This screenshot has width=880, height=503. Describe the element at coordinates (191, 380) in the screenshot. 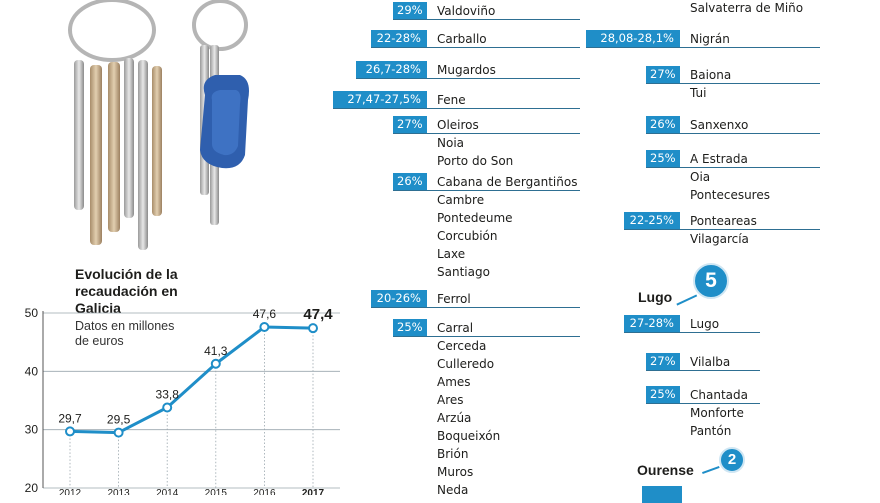

I see `series-line` at that location.